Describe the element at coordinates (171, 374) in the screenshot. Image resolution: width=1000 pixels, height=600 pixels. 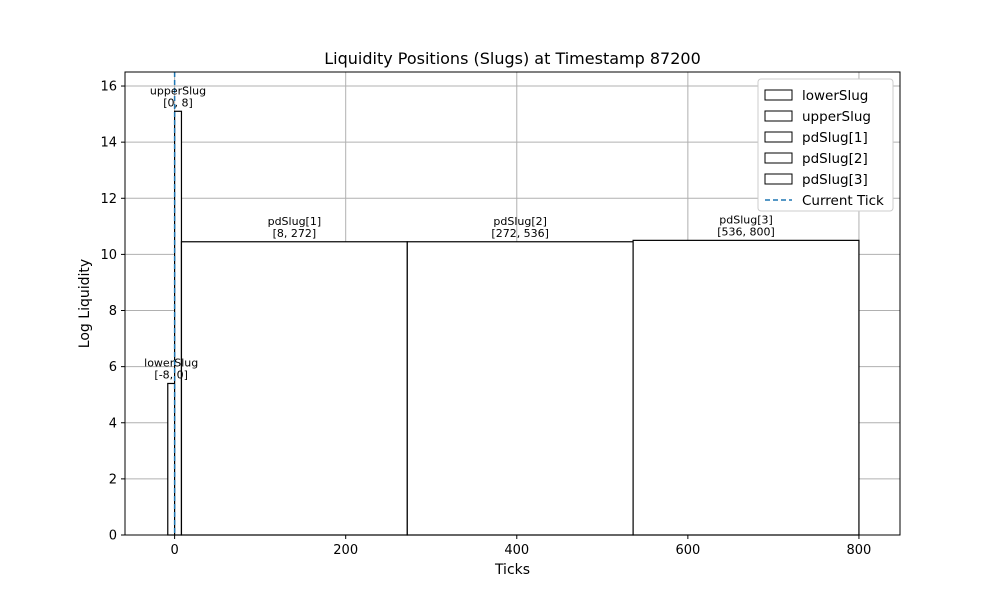
I see `bar-annotation-range: [-8, 0]` at that location.